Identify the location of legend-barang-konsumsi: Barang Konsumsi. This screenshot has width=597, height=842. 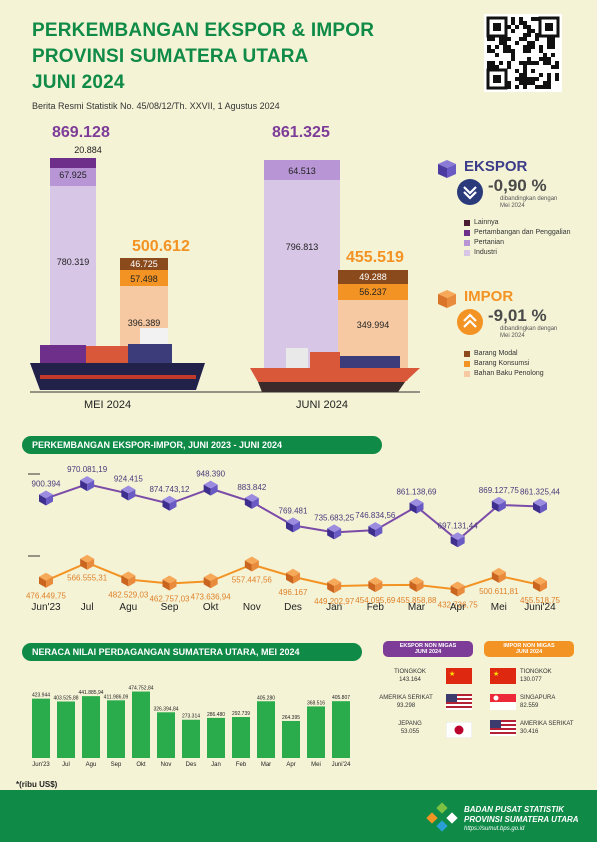
(496, 363).